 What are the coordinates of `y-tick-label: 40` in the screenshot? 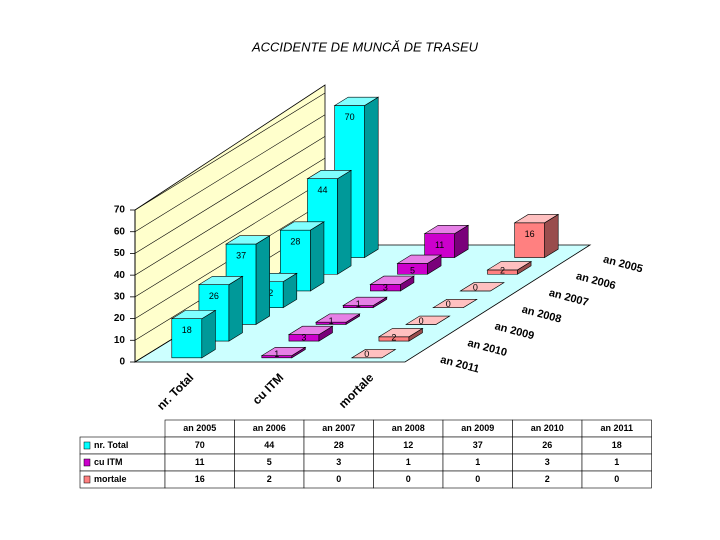 It's located at (120, 275).